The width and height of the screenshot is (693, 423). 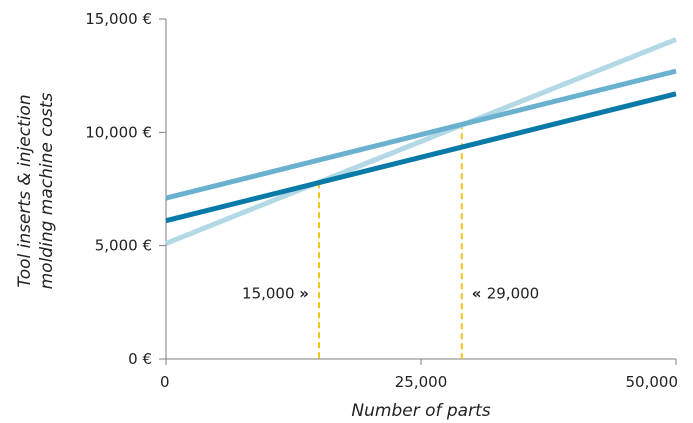 I want to click on x-axis-title: Number of parts, so click(x=420, y=411).